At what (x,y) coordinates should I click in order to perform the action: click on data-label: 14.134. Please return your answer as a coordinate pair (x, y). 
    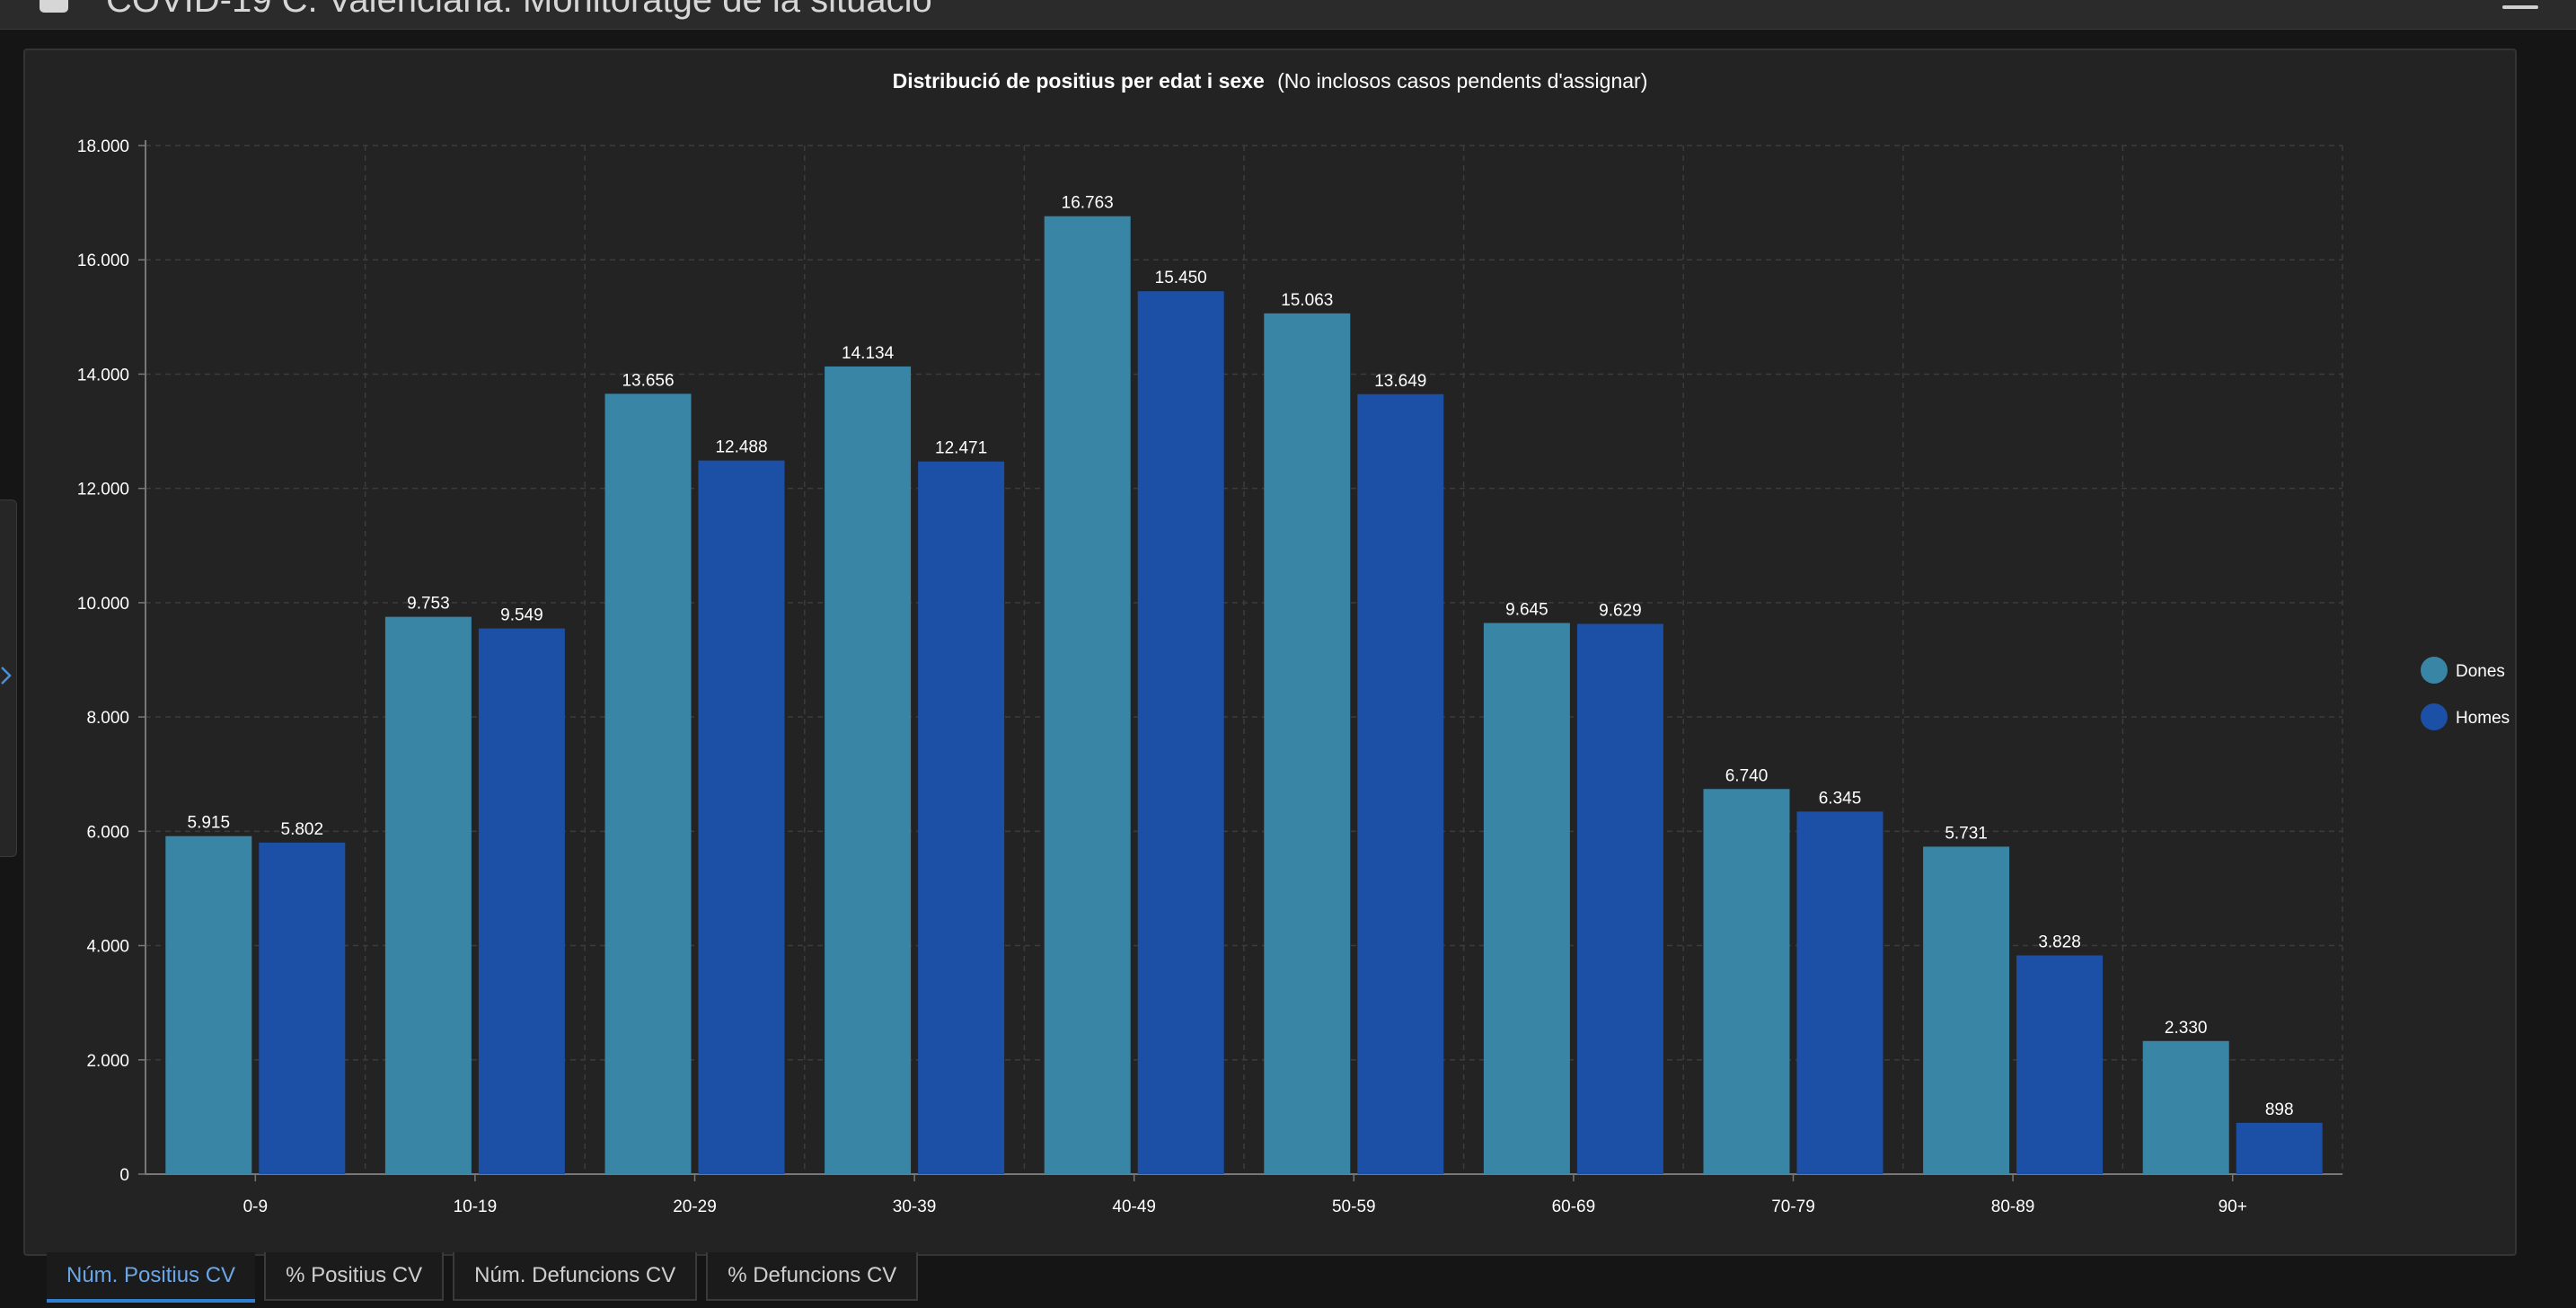
    Looking at the image, I should click on (868, 353).